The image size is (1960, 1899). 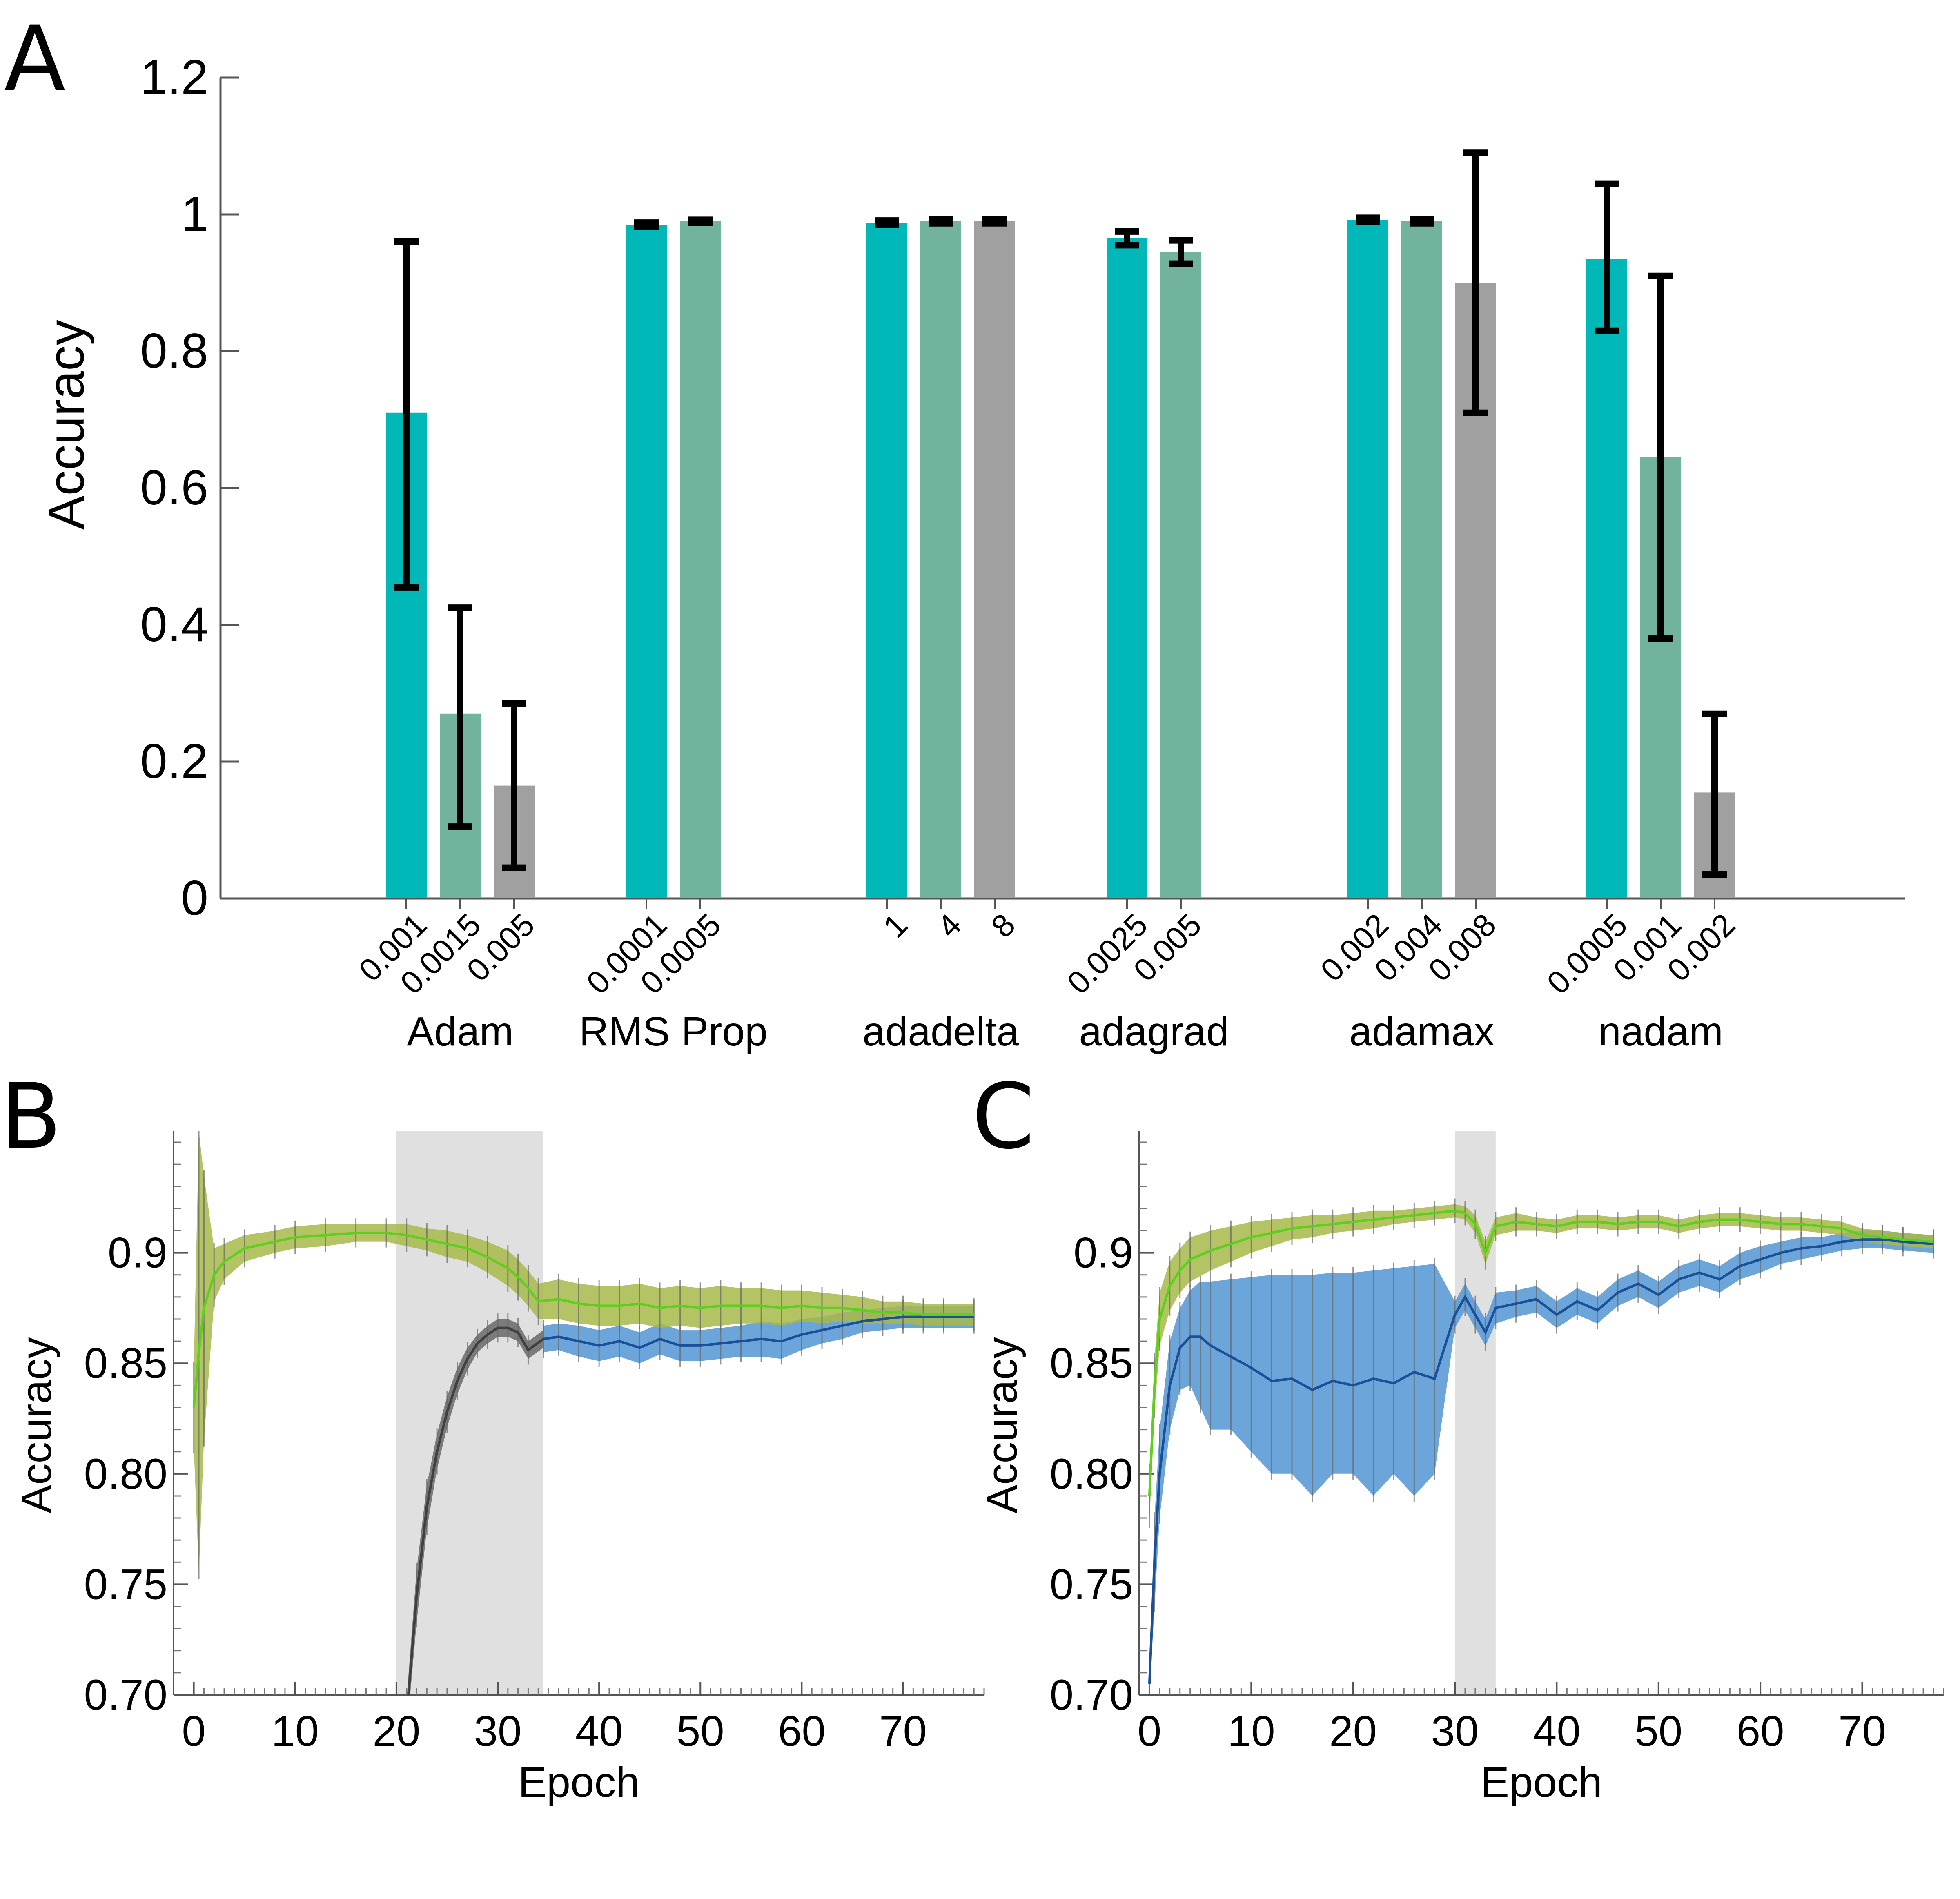 I want to click on learning-rate-label: 1, so click(x=895, y=926).